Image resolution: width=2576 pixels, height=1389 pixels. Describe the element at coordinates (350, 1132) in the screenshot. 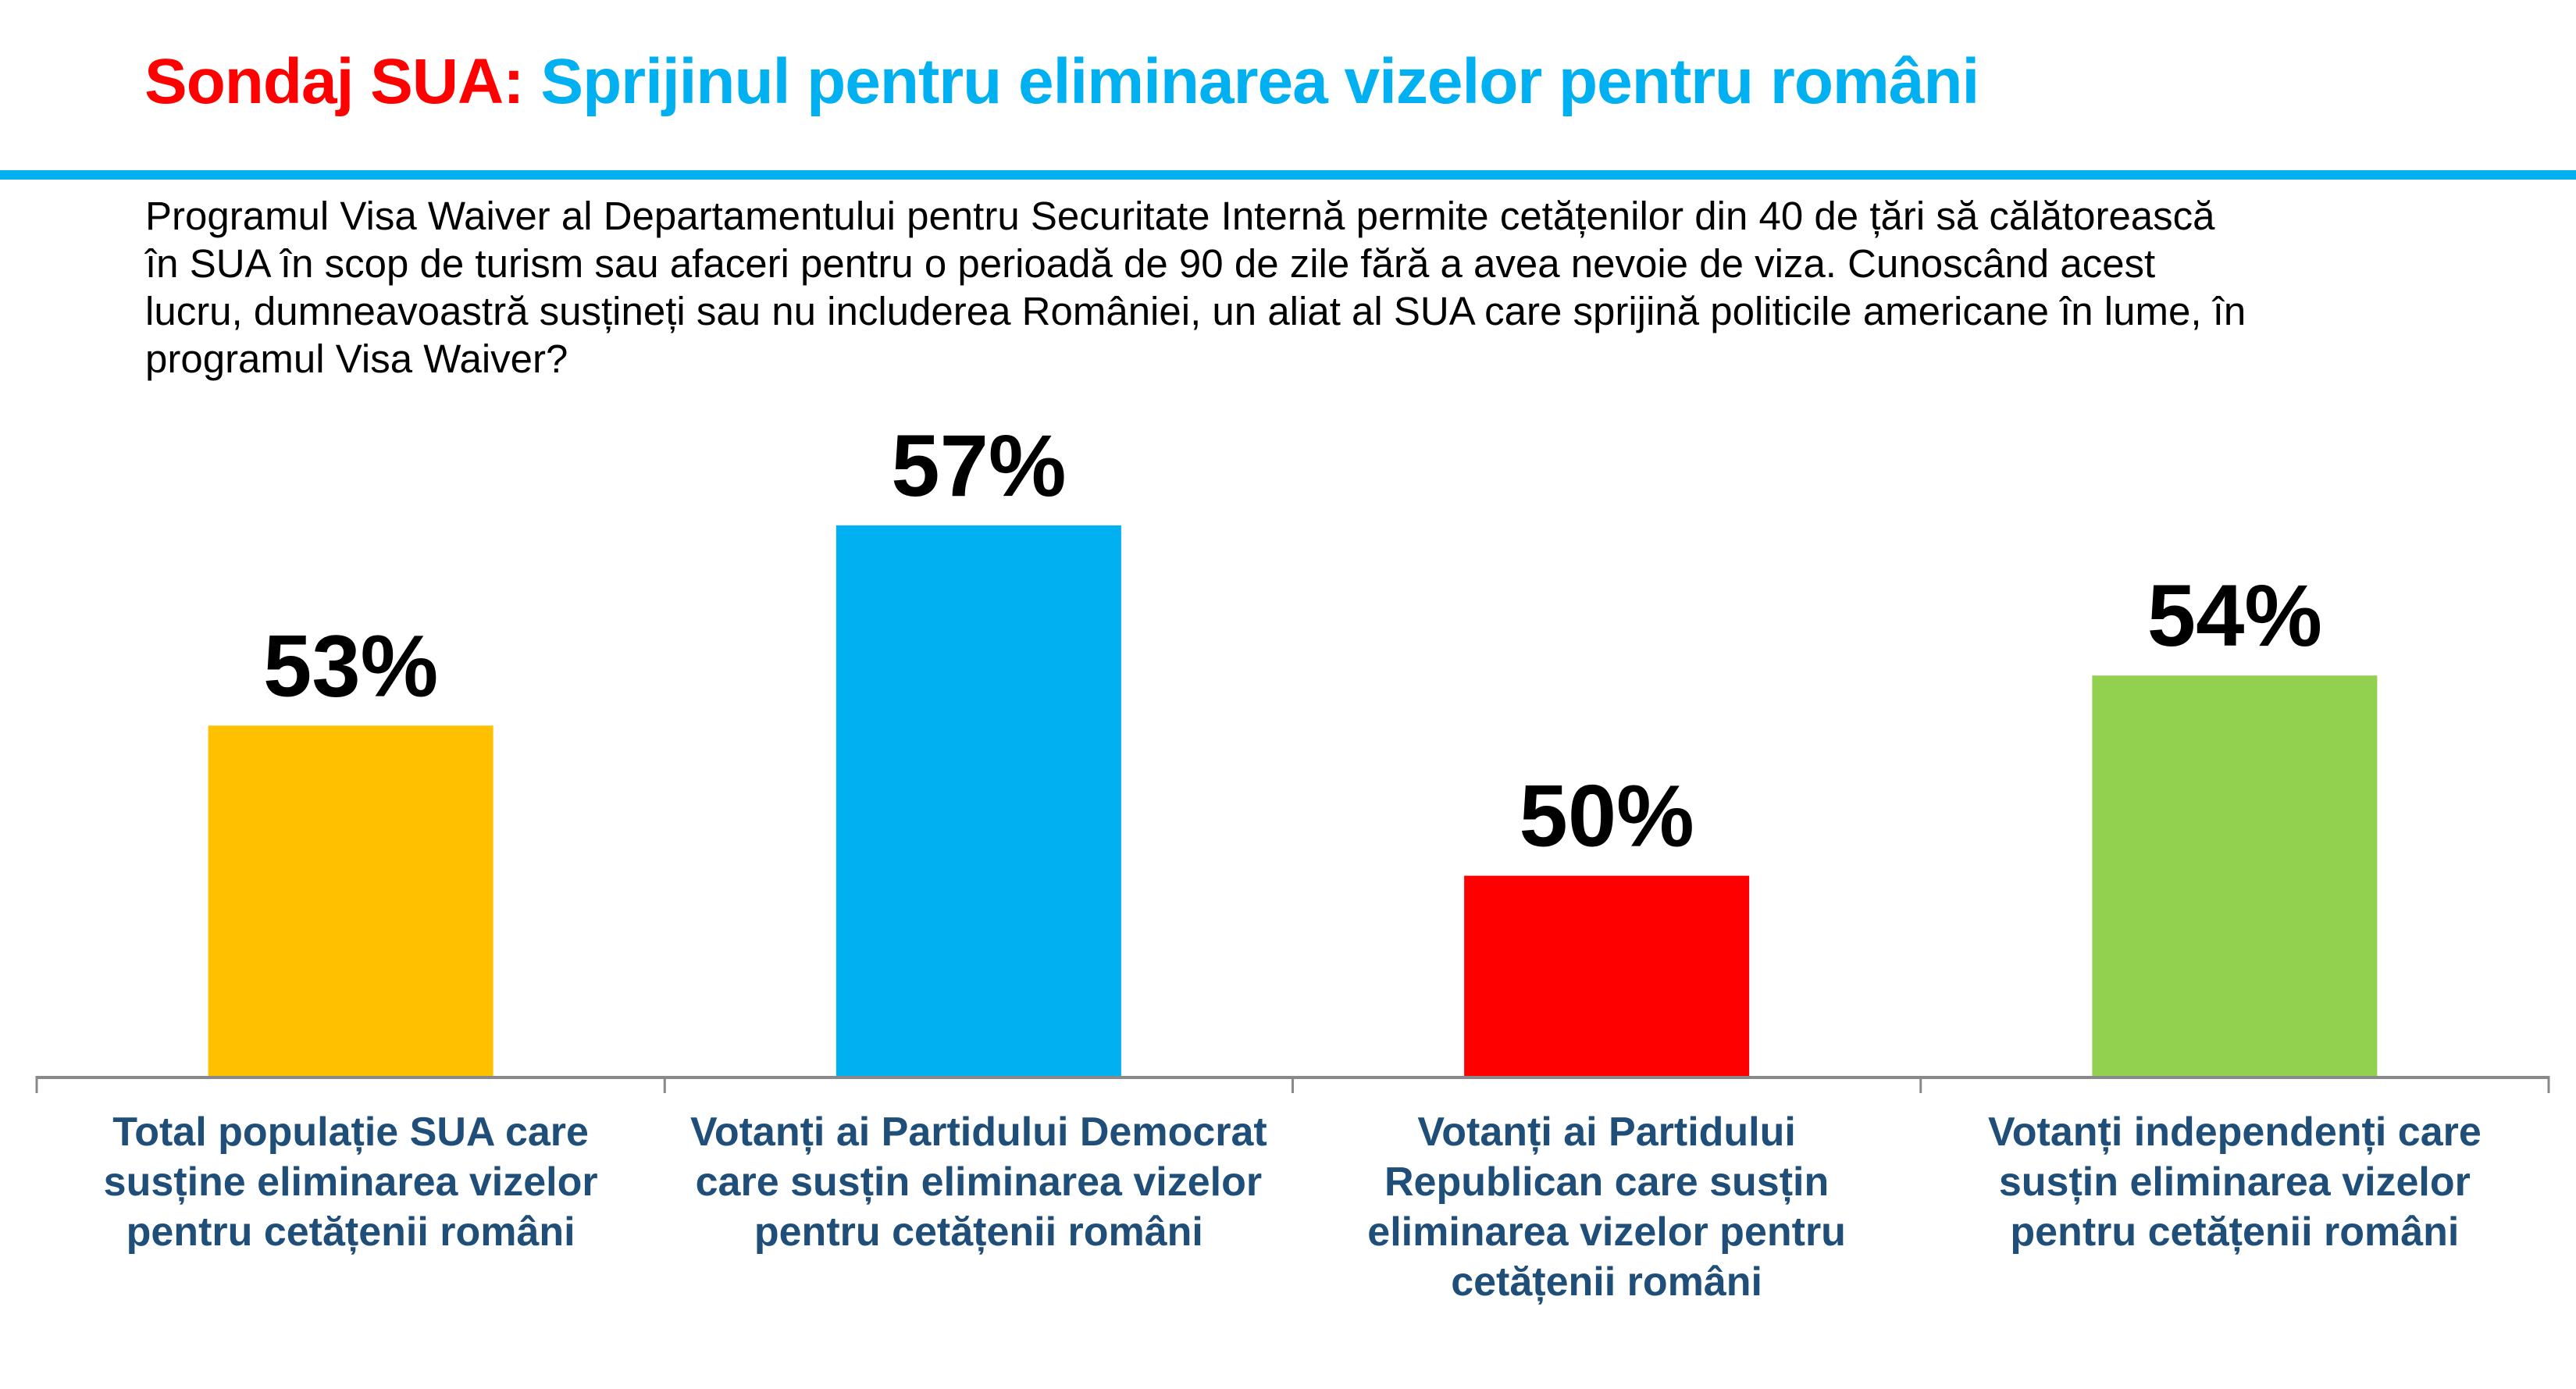

I see `category-label-line: Total populație SUA care` at that location.